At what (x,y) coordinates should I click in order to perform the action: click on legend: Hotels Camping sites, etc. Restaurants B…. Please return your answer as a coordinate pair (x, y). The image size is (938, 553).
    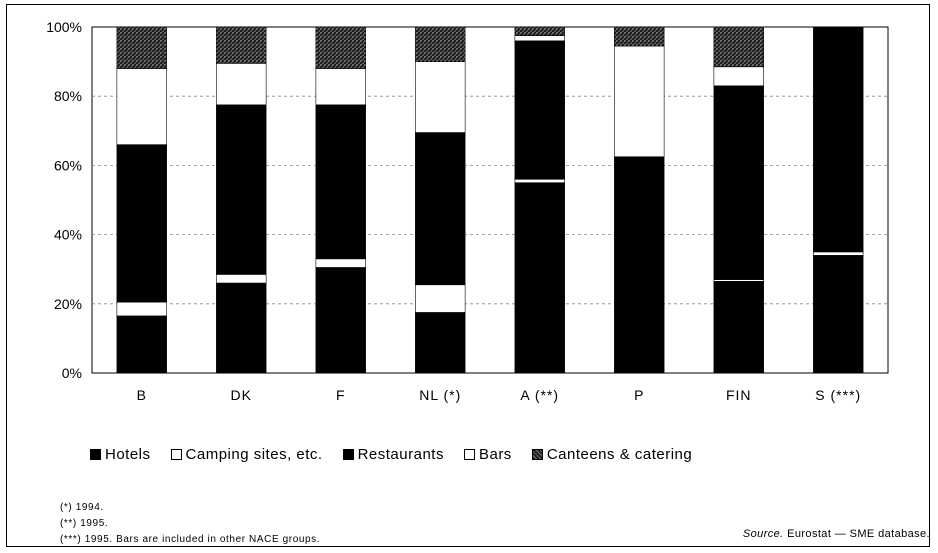
    Looking at the image, I should click on (401, 454).